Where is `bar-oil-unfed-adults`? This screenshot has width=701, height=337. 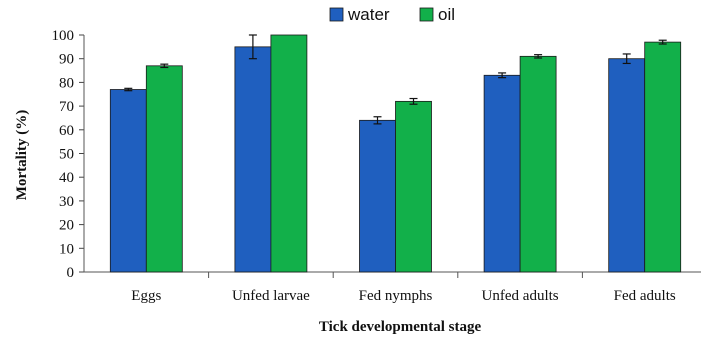
bar-oil-unfed-adults is located at coordinates (538, 164).